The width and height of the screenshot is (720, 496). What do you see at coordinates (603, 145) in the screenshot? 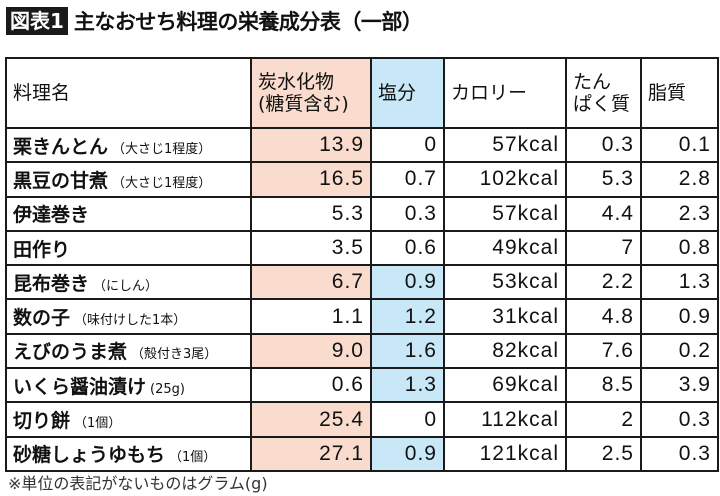
I see `protein-cell: 0.3` at bounding box center [603, 145].